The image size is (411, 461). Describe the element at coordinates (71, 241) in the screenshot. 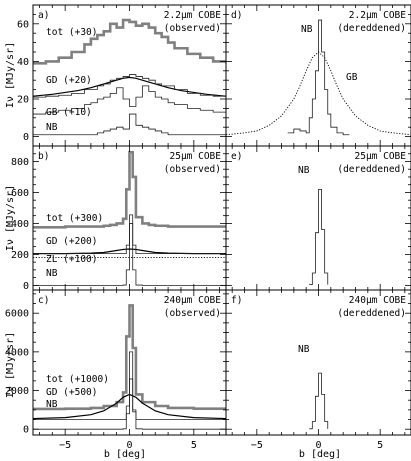

I see `series-label: GD (+200)` at that location.